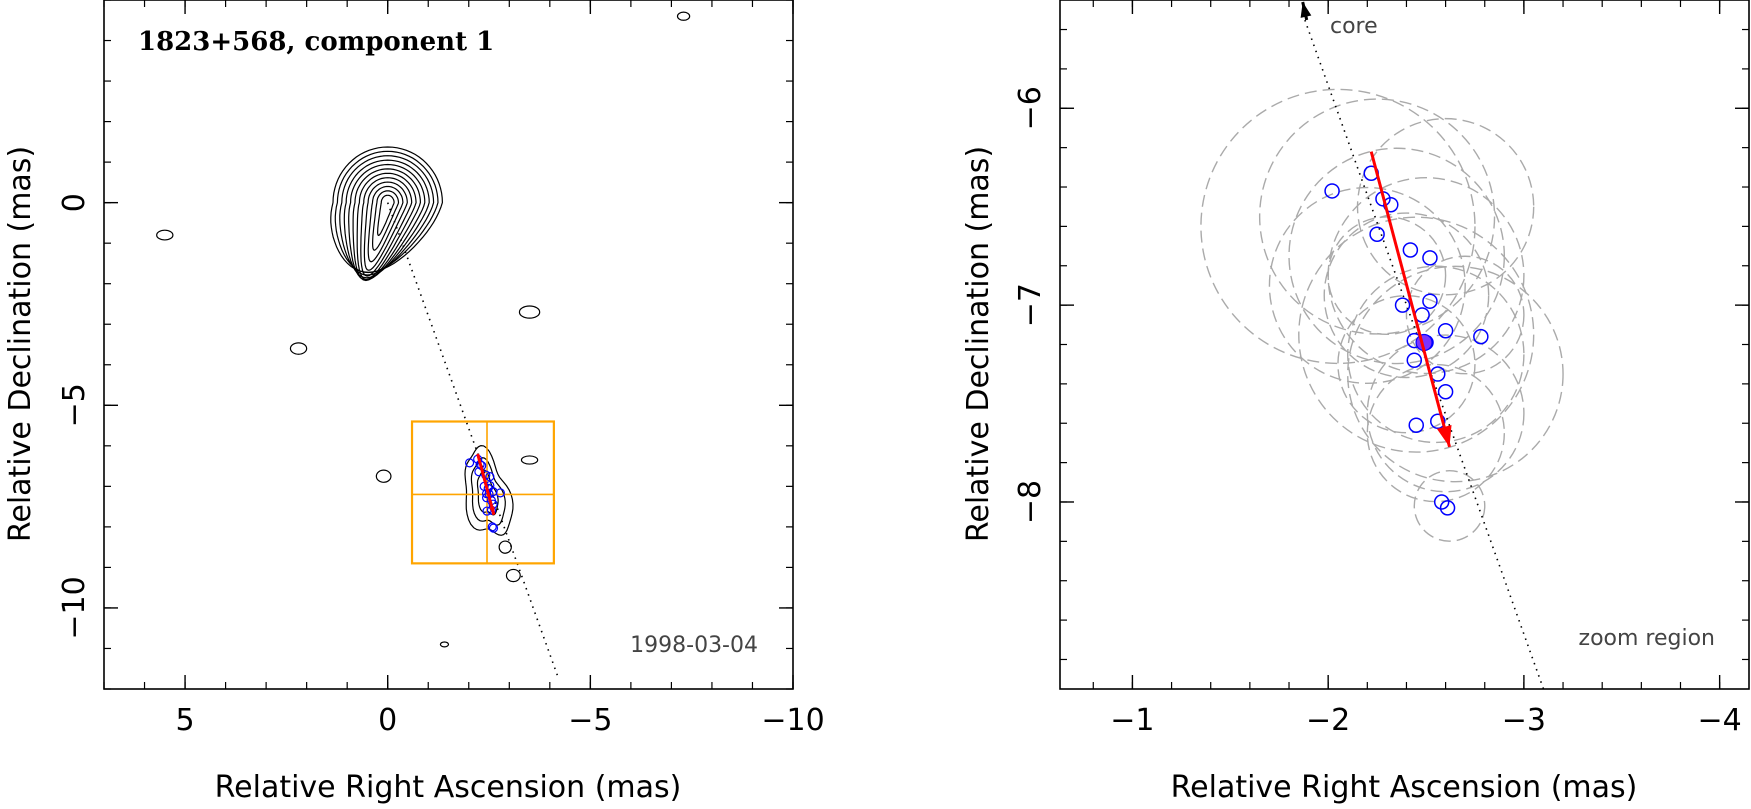  What do you see at coordinates (20, 344) in the screenshot?
I see `left-y-axis-label: Relative Declination (mas)` at bounding box center [20, 344].